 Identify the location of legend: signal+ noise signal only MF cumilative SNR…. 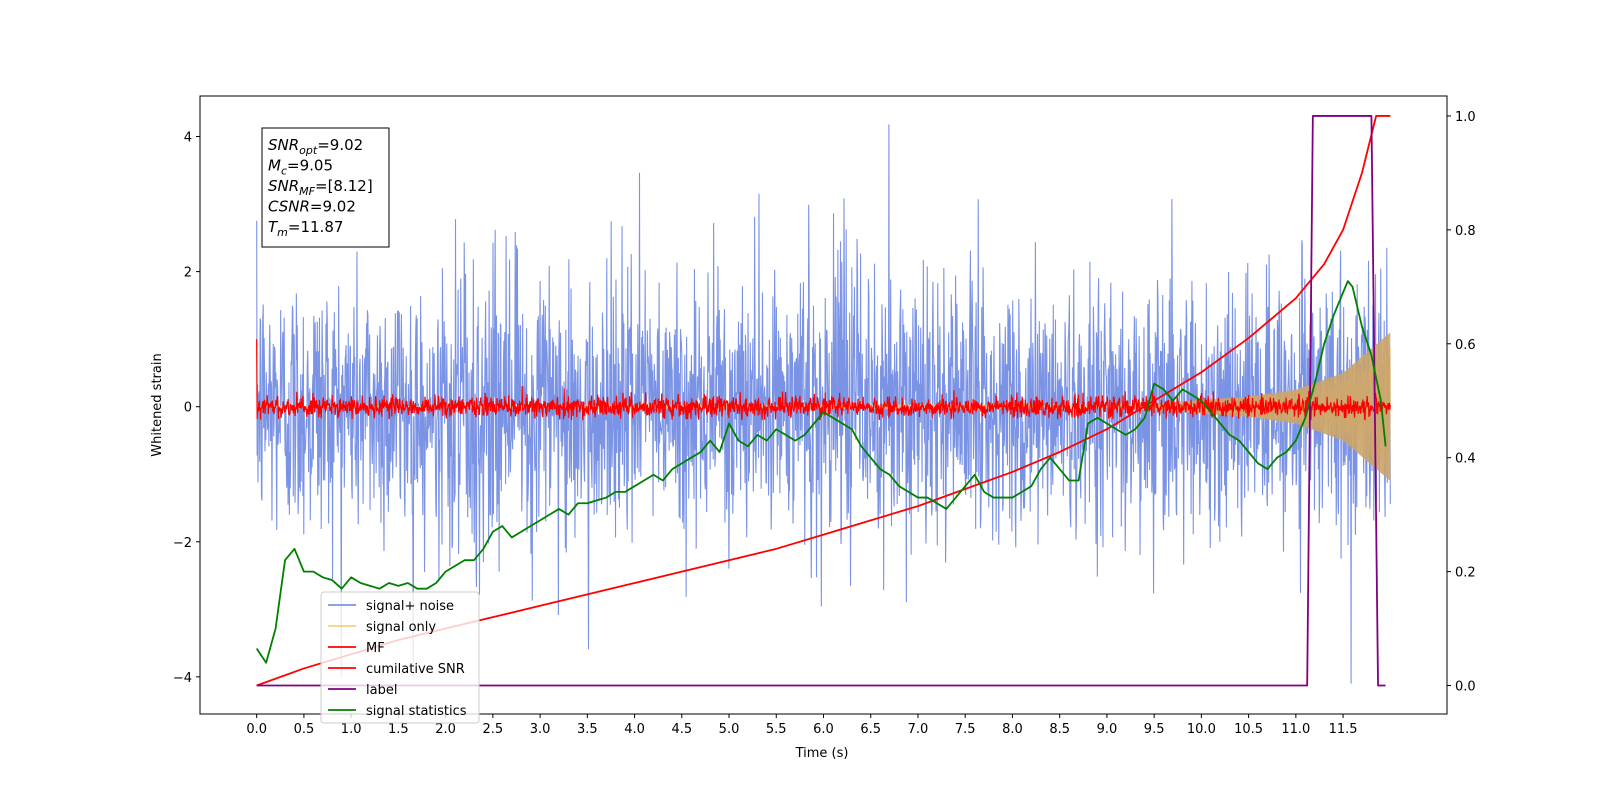
(400, 657).